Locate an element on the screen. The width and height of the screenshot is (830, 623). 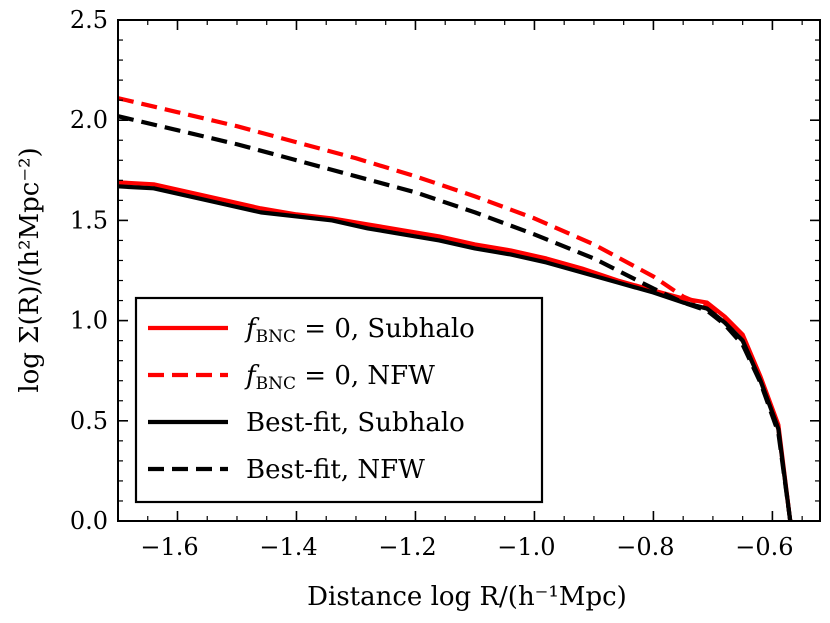
x-tick-label: −1.0 is located at coordinates (526, 547).